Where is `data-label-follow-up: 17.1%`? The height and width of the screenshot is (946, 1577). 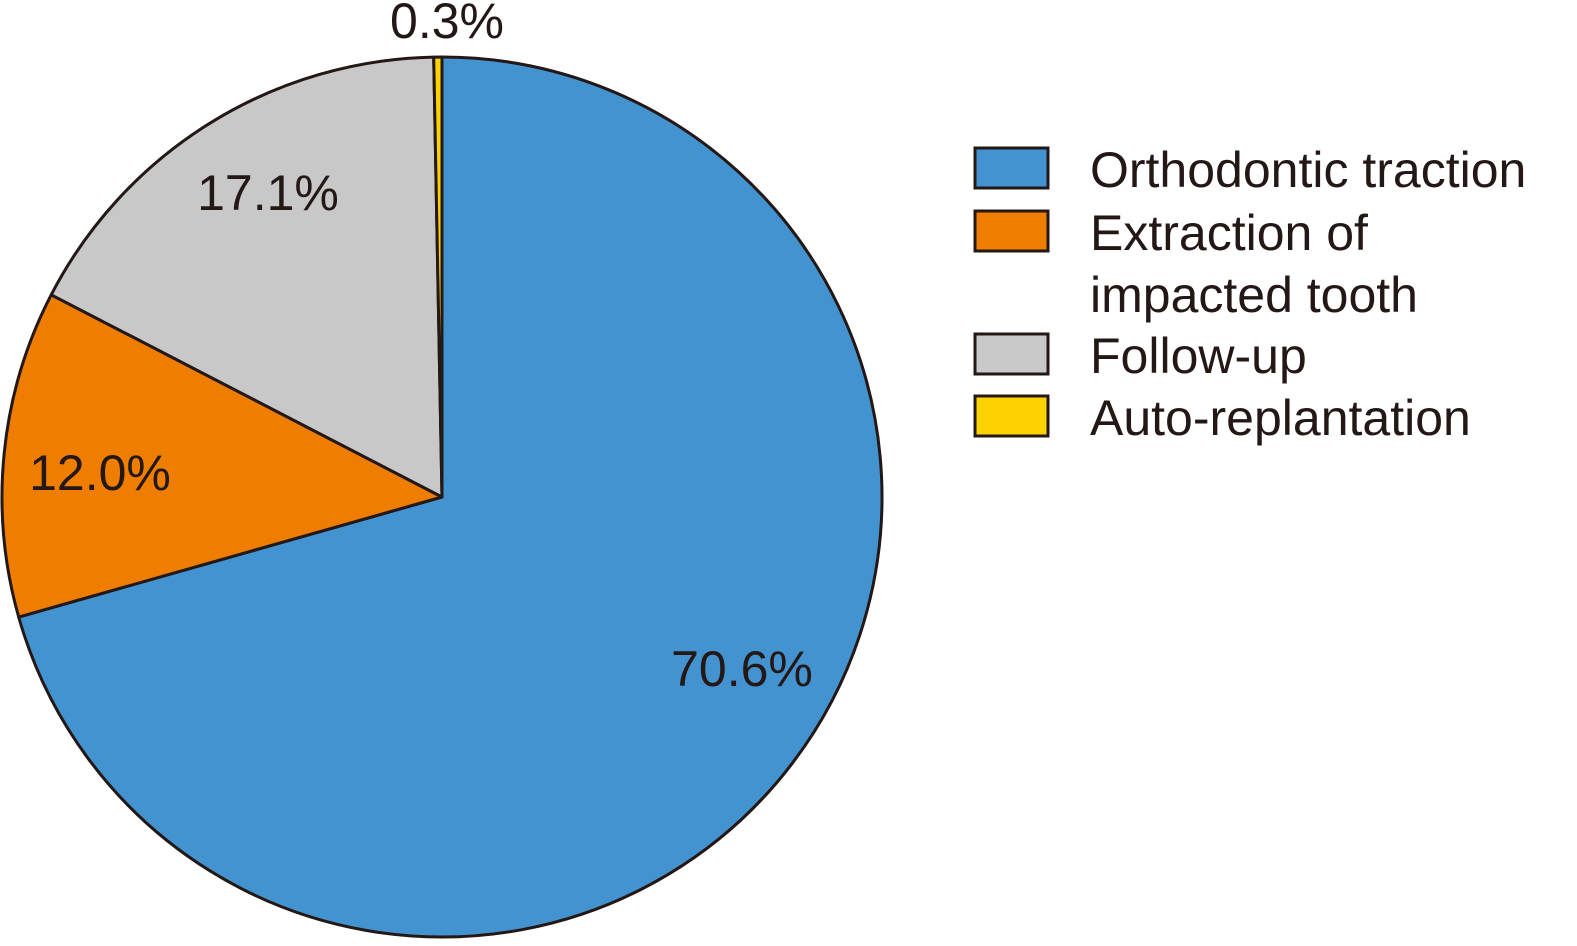
data-label-follow-up: 17.1% is located at coordinates (268, 193).